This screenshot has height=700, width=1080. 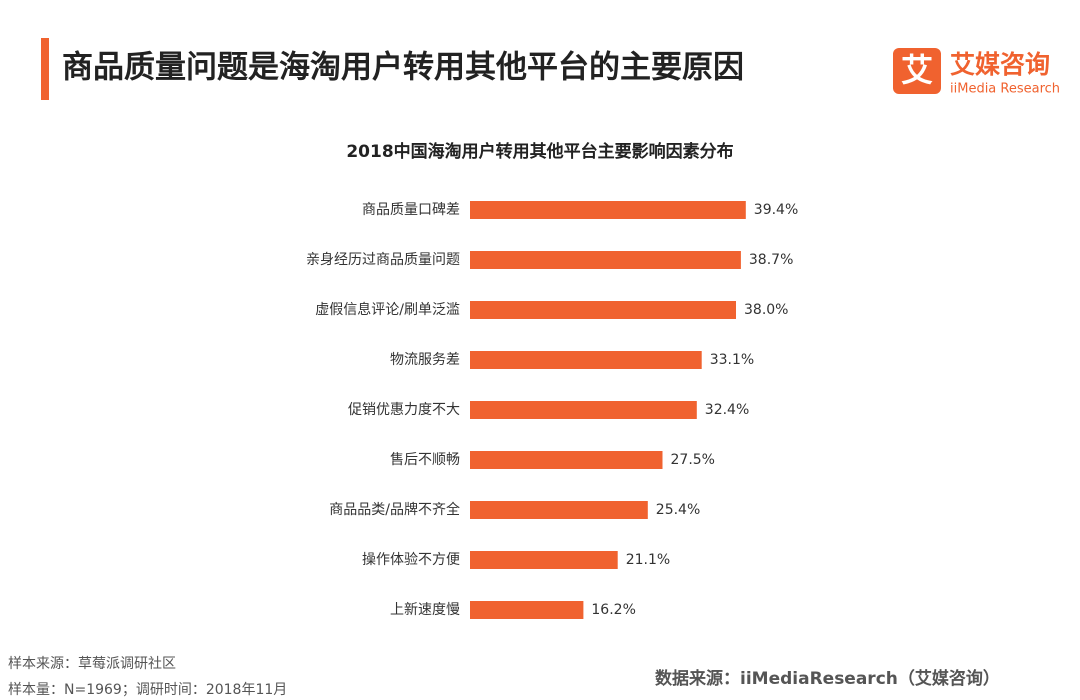 What do you see at coordinates (403, 68) in the screenshot?
I see `page-title: 商品质量问题是海淘用户转用其他平台的主要原因` at bounding box center [403, 68].